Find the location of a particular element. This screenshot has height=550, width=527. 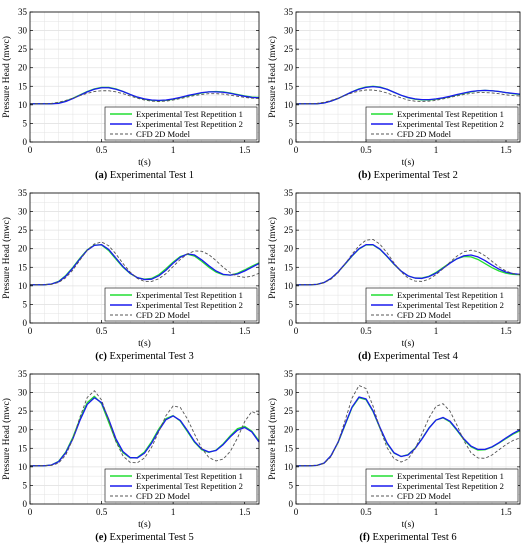

panel-caption-letter: (e) is located at coordinates (101, 537).